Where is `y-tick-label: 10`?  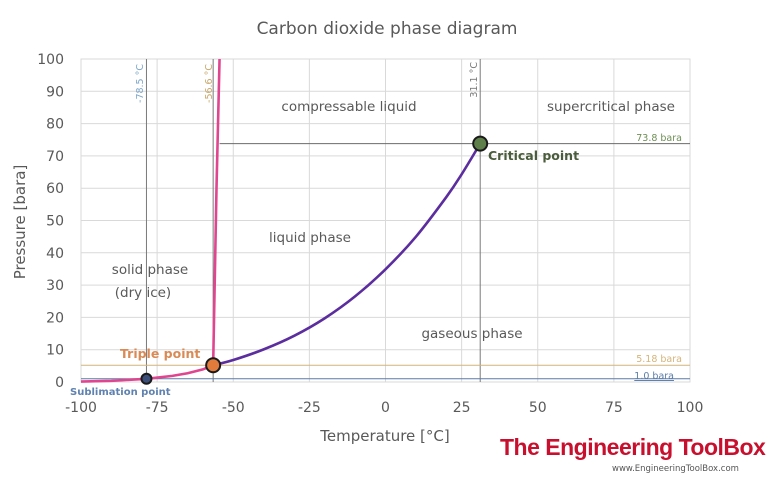
y-tick-label: 10 is located at coordinates (55, 351).